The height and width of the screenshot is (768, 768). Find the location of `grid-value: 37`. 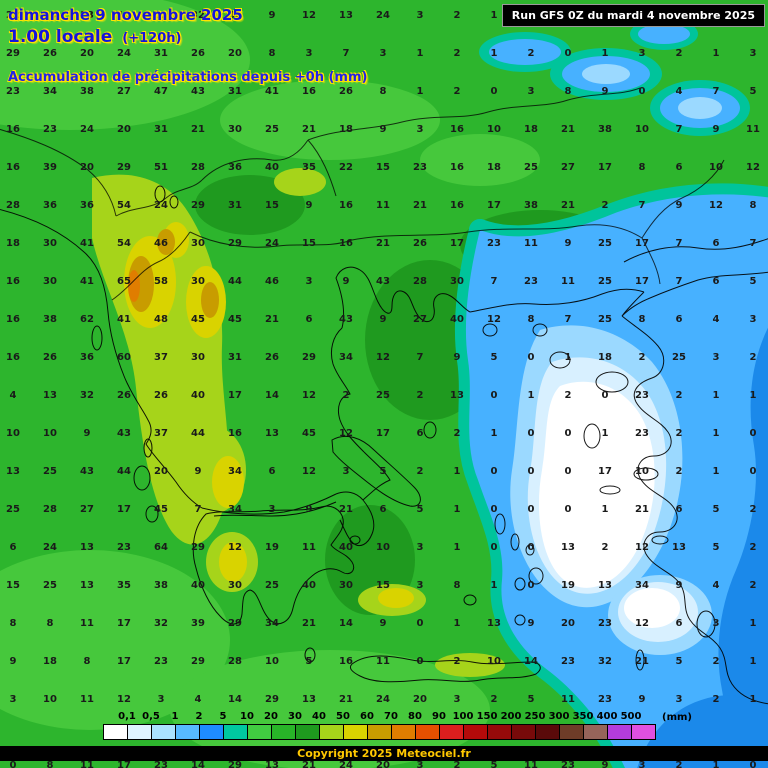

grid-value: 37 is located at coordinates (161, 357).